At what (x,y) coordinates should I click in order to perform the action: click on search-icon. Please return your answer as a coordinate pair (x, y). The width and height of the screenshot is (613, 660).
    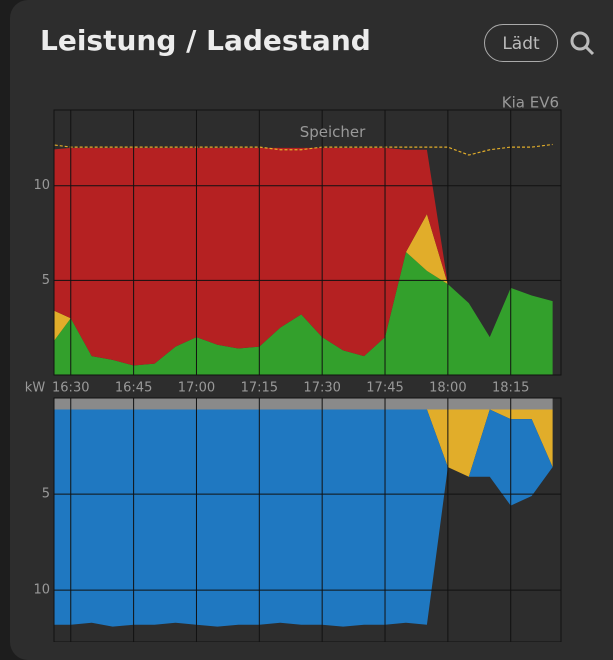
    Looking at the image, I should click on (582, 43).